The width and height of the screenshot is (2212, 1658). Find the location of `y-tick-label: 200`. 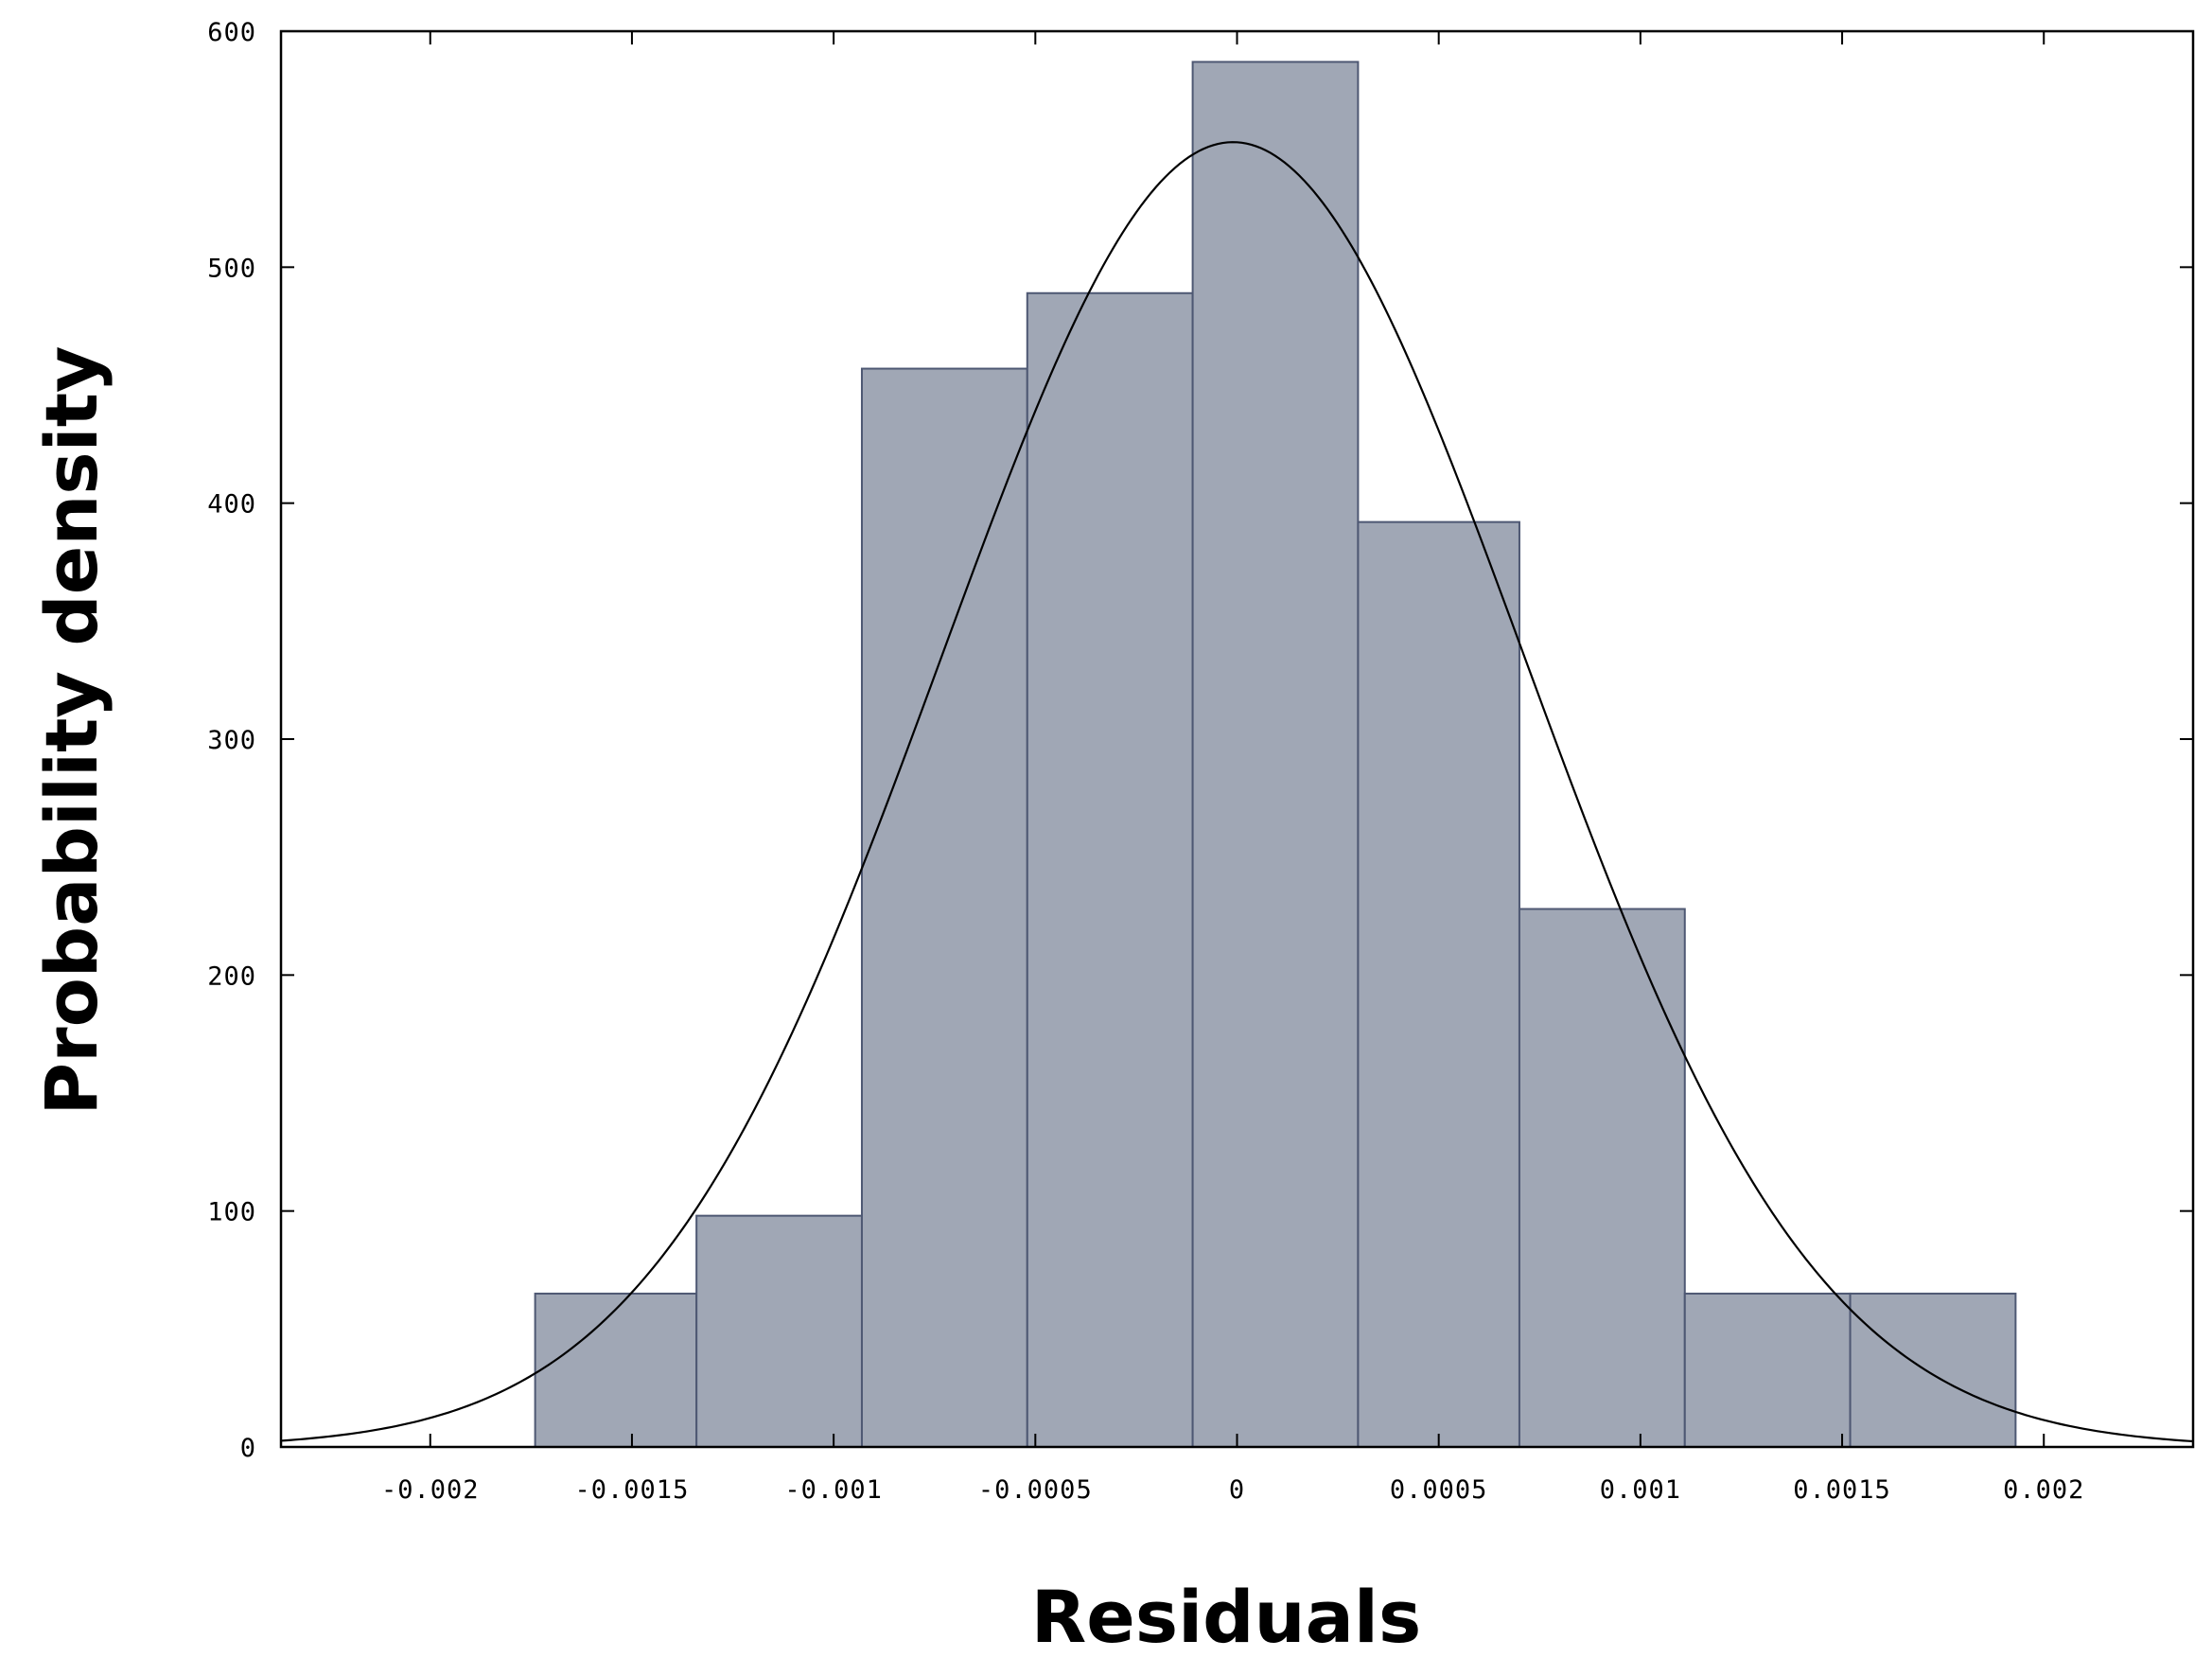

y-tick-label: 200 is located at coordinates (232, 976).